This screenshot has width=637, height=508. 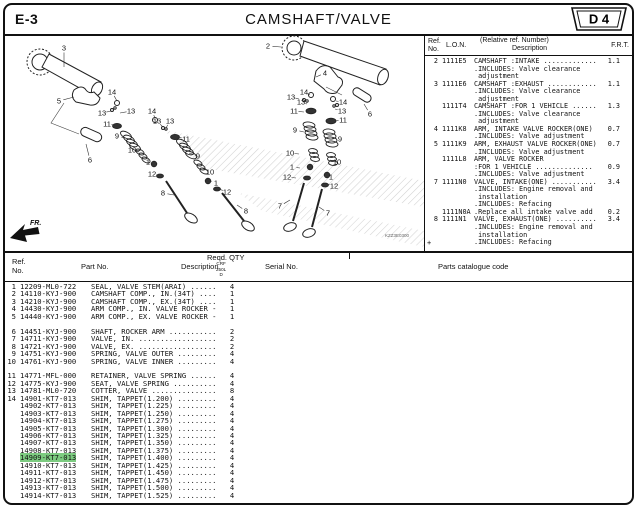 What do you see at coordinates (301, 102) in the screenshot?
I see `part-label-13: 13` at bounding box center [301, 102].